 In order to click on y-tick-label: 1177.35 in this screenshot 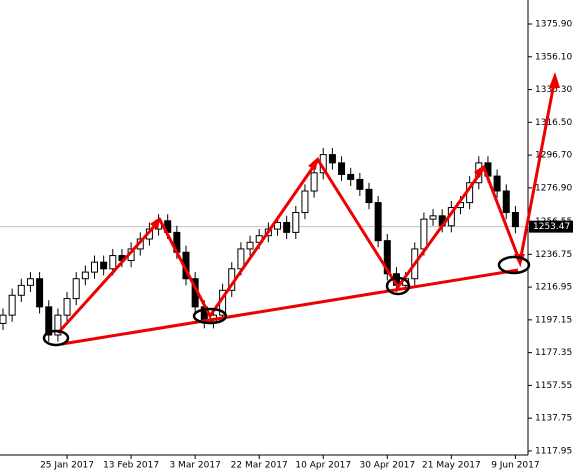, I will do `click(553, 353)`.